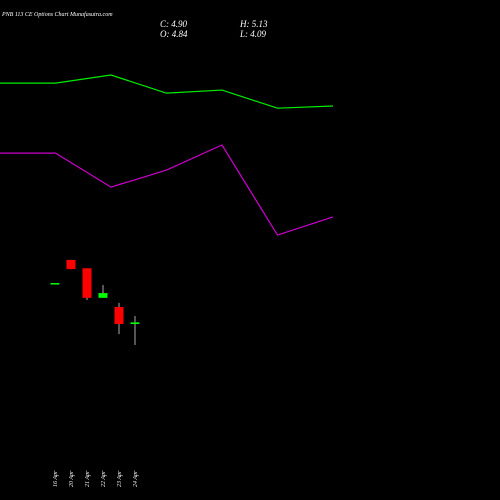  Describe the element at coordinates (57, 14) in the screenshot. I see `chart-title: PNB 113 CE Options Chart Munafasutra.com` at that location.